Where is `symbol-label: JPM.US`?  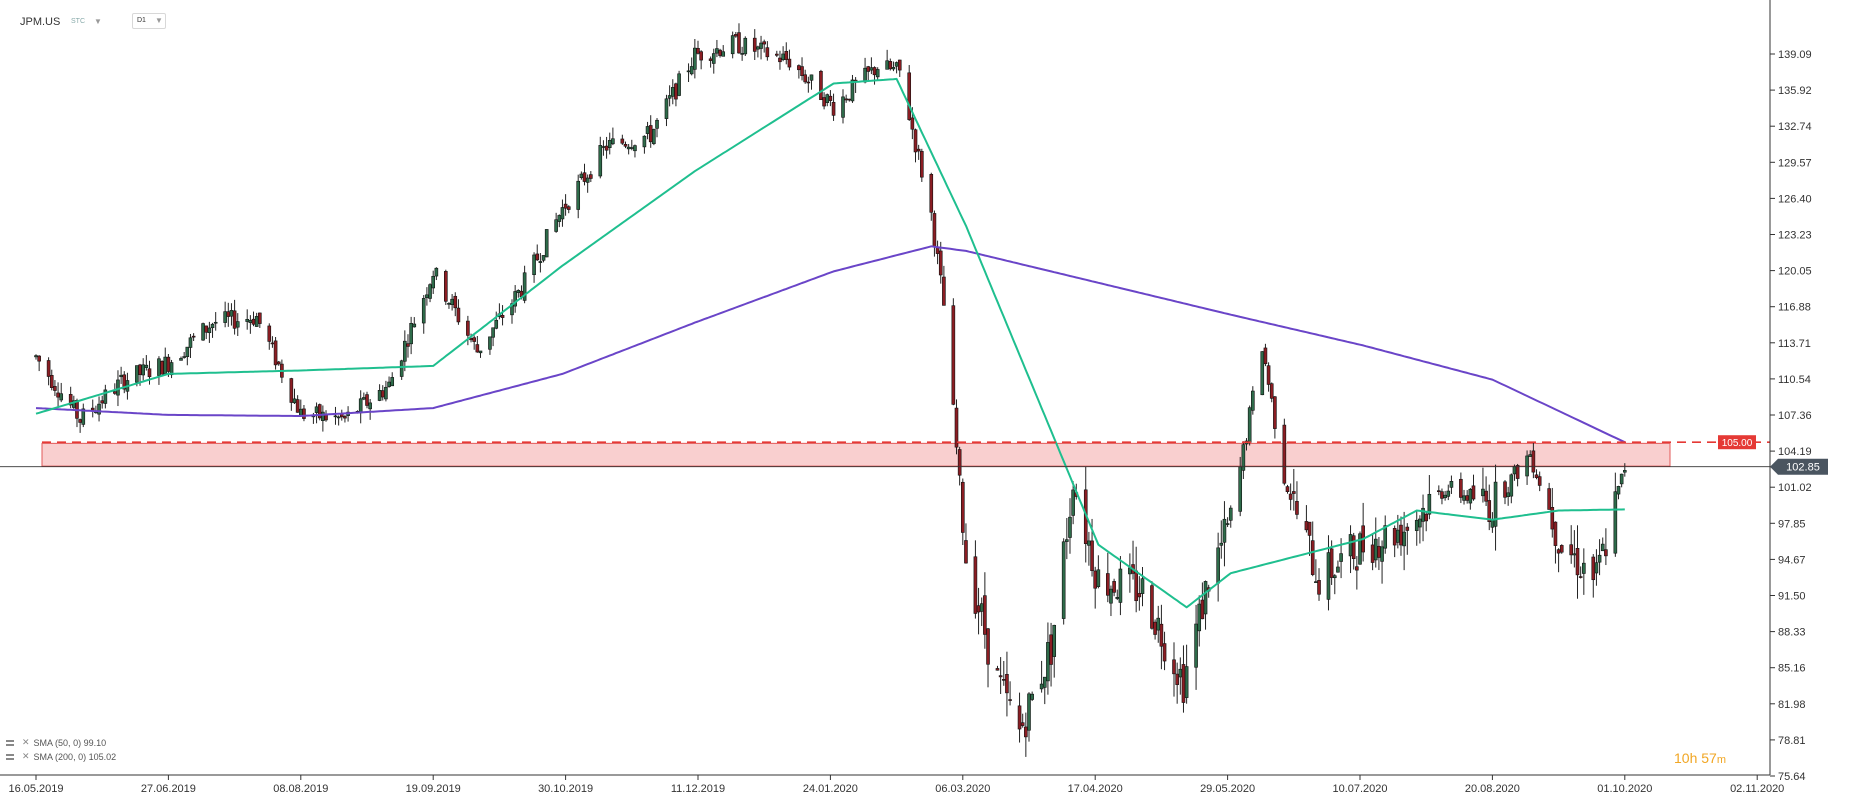
symbol-label: JPM.US is located at coordinates (40, 22).